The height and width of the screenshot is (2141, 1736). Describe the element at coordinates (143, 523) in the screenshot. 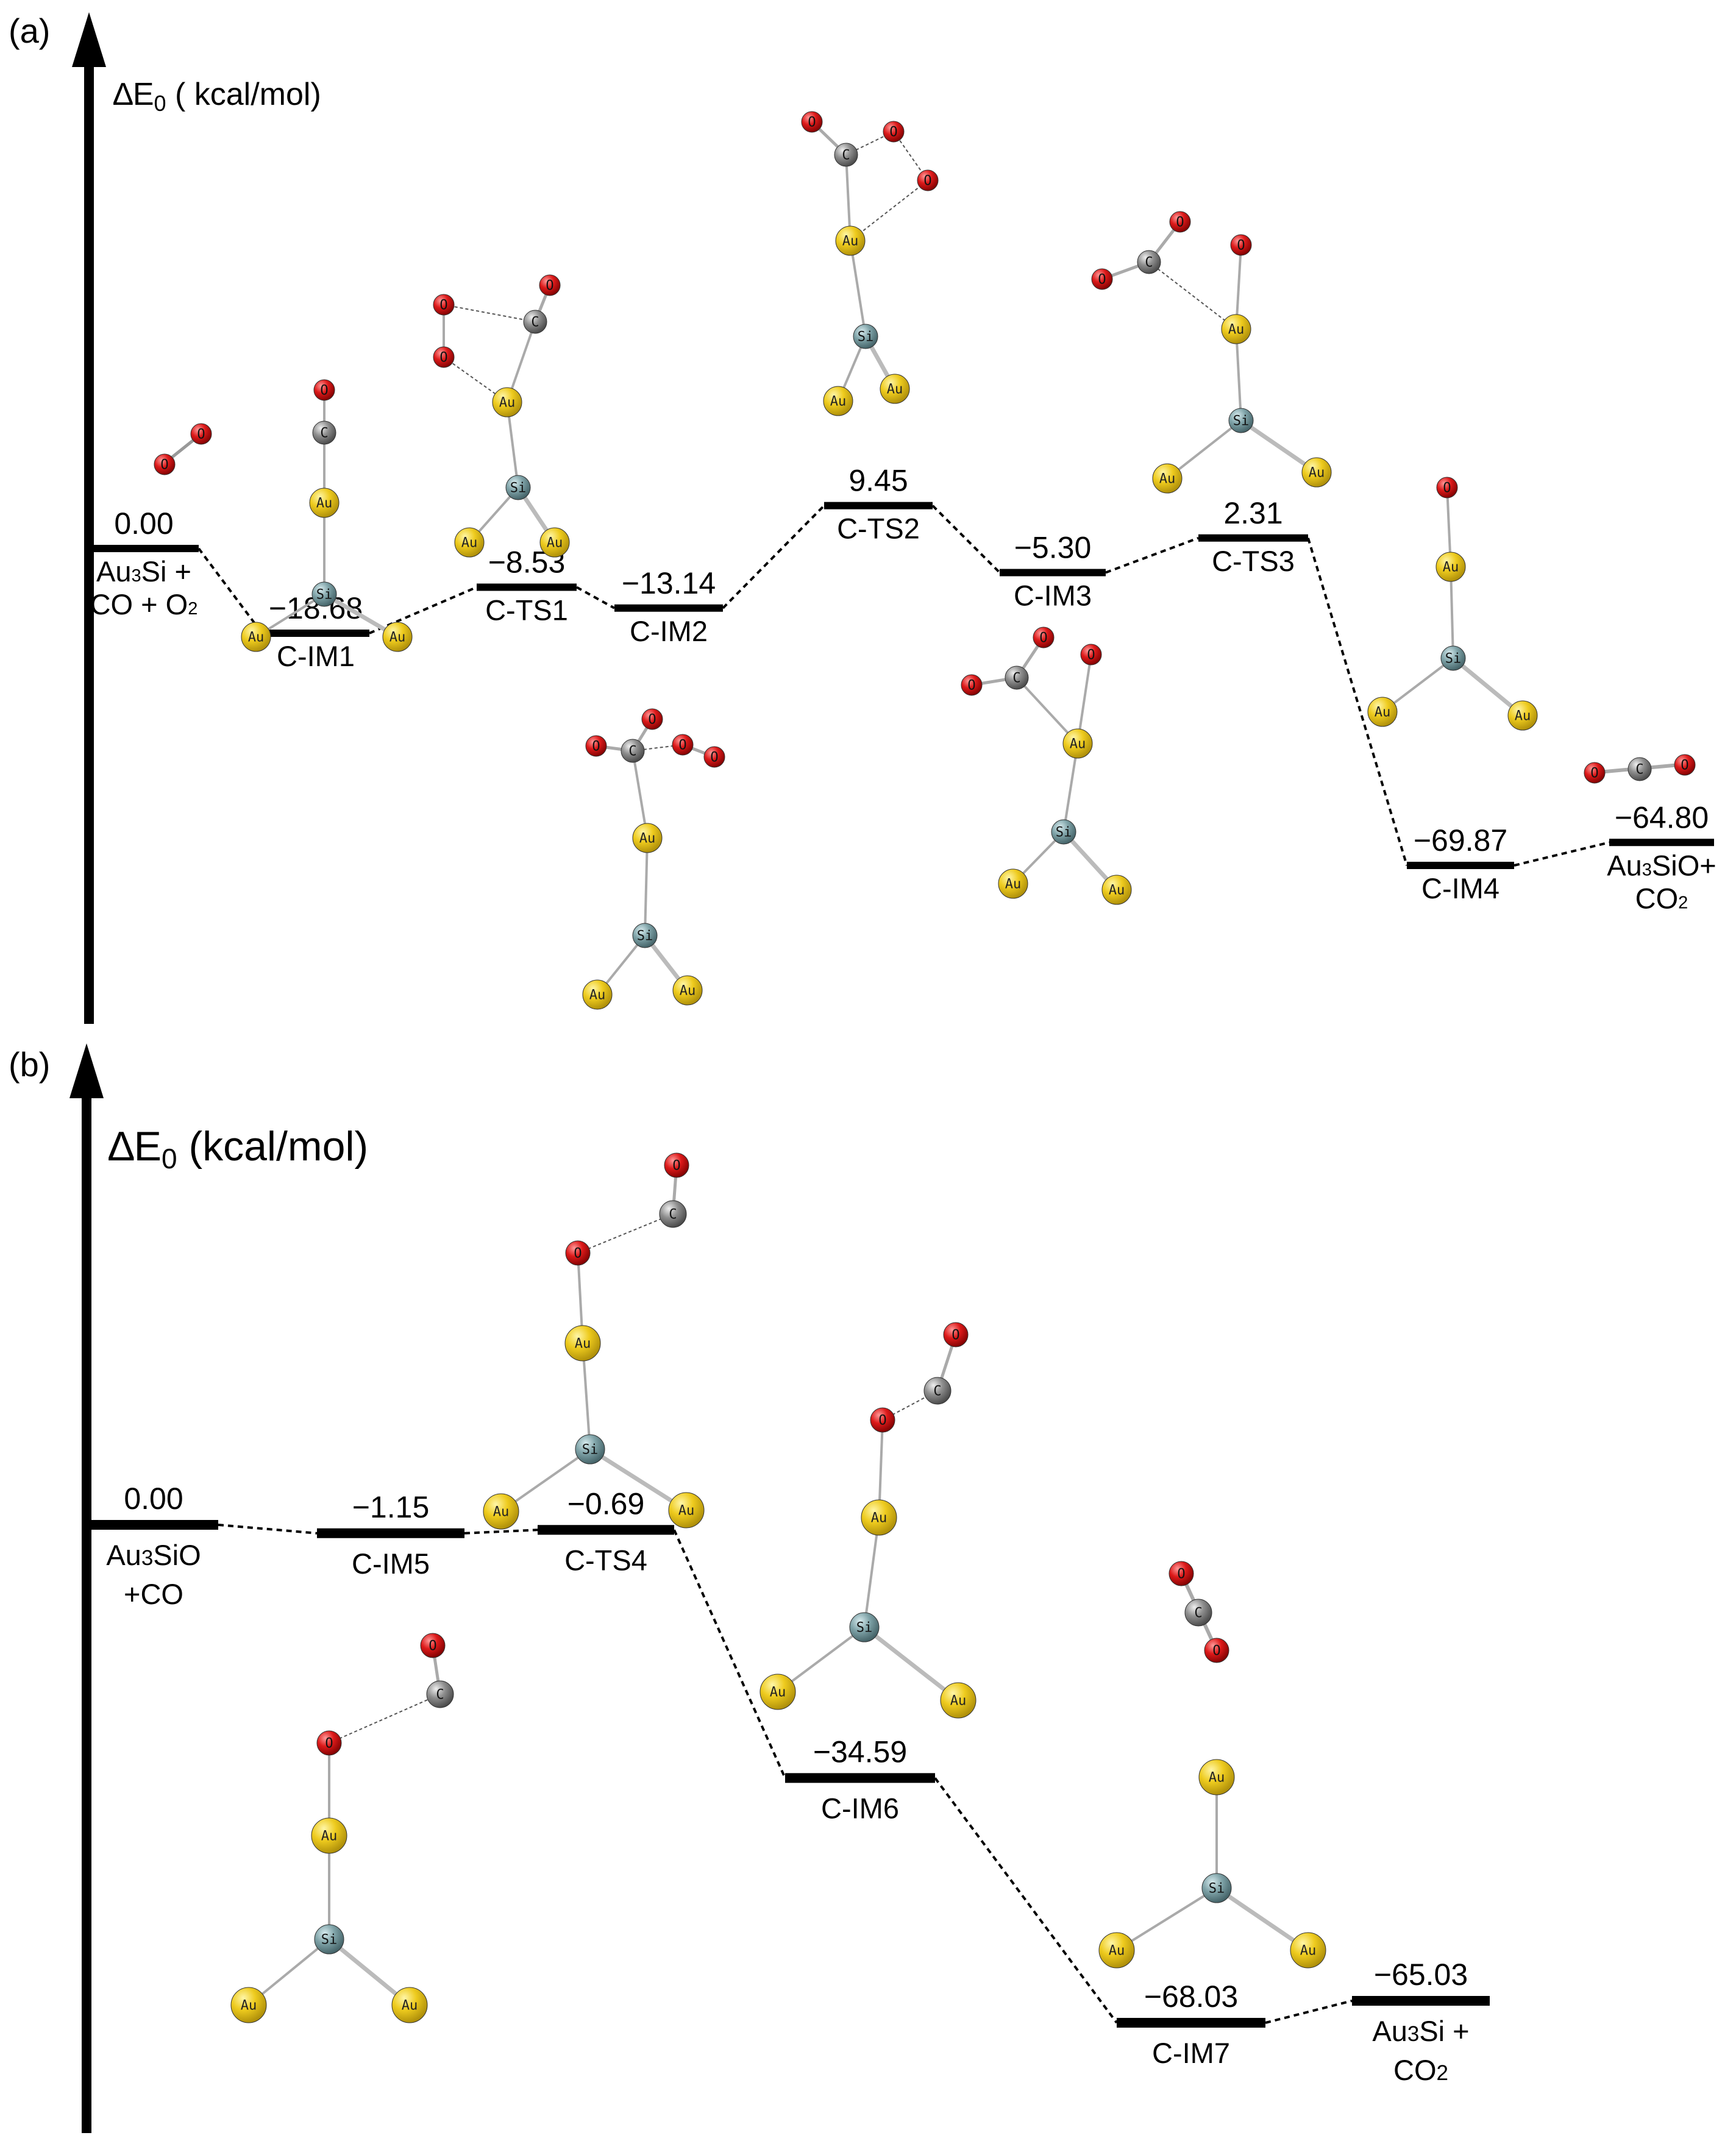

I see `energy-value-reactants-a: 0.00` at that location.